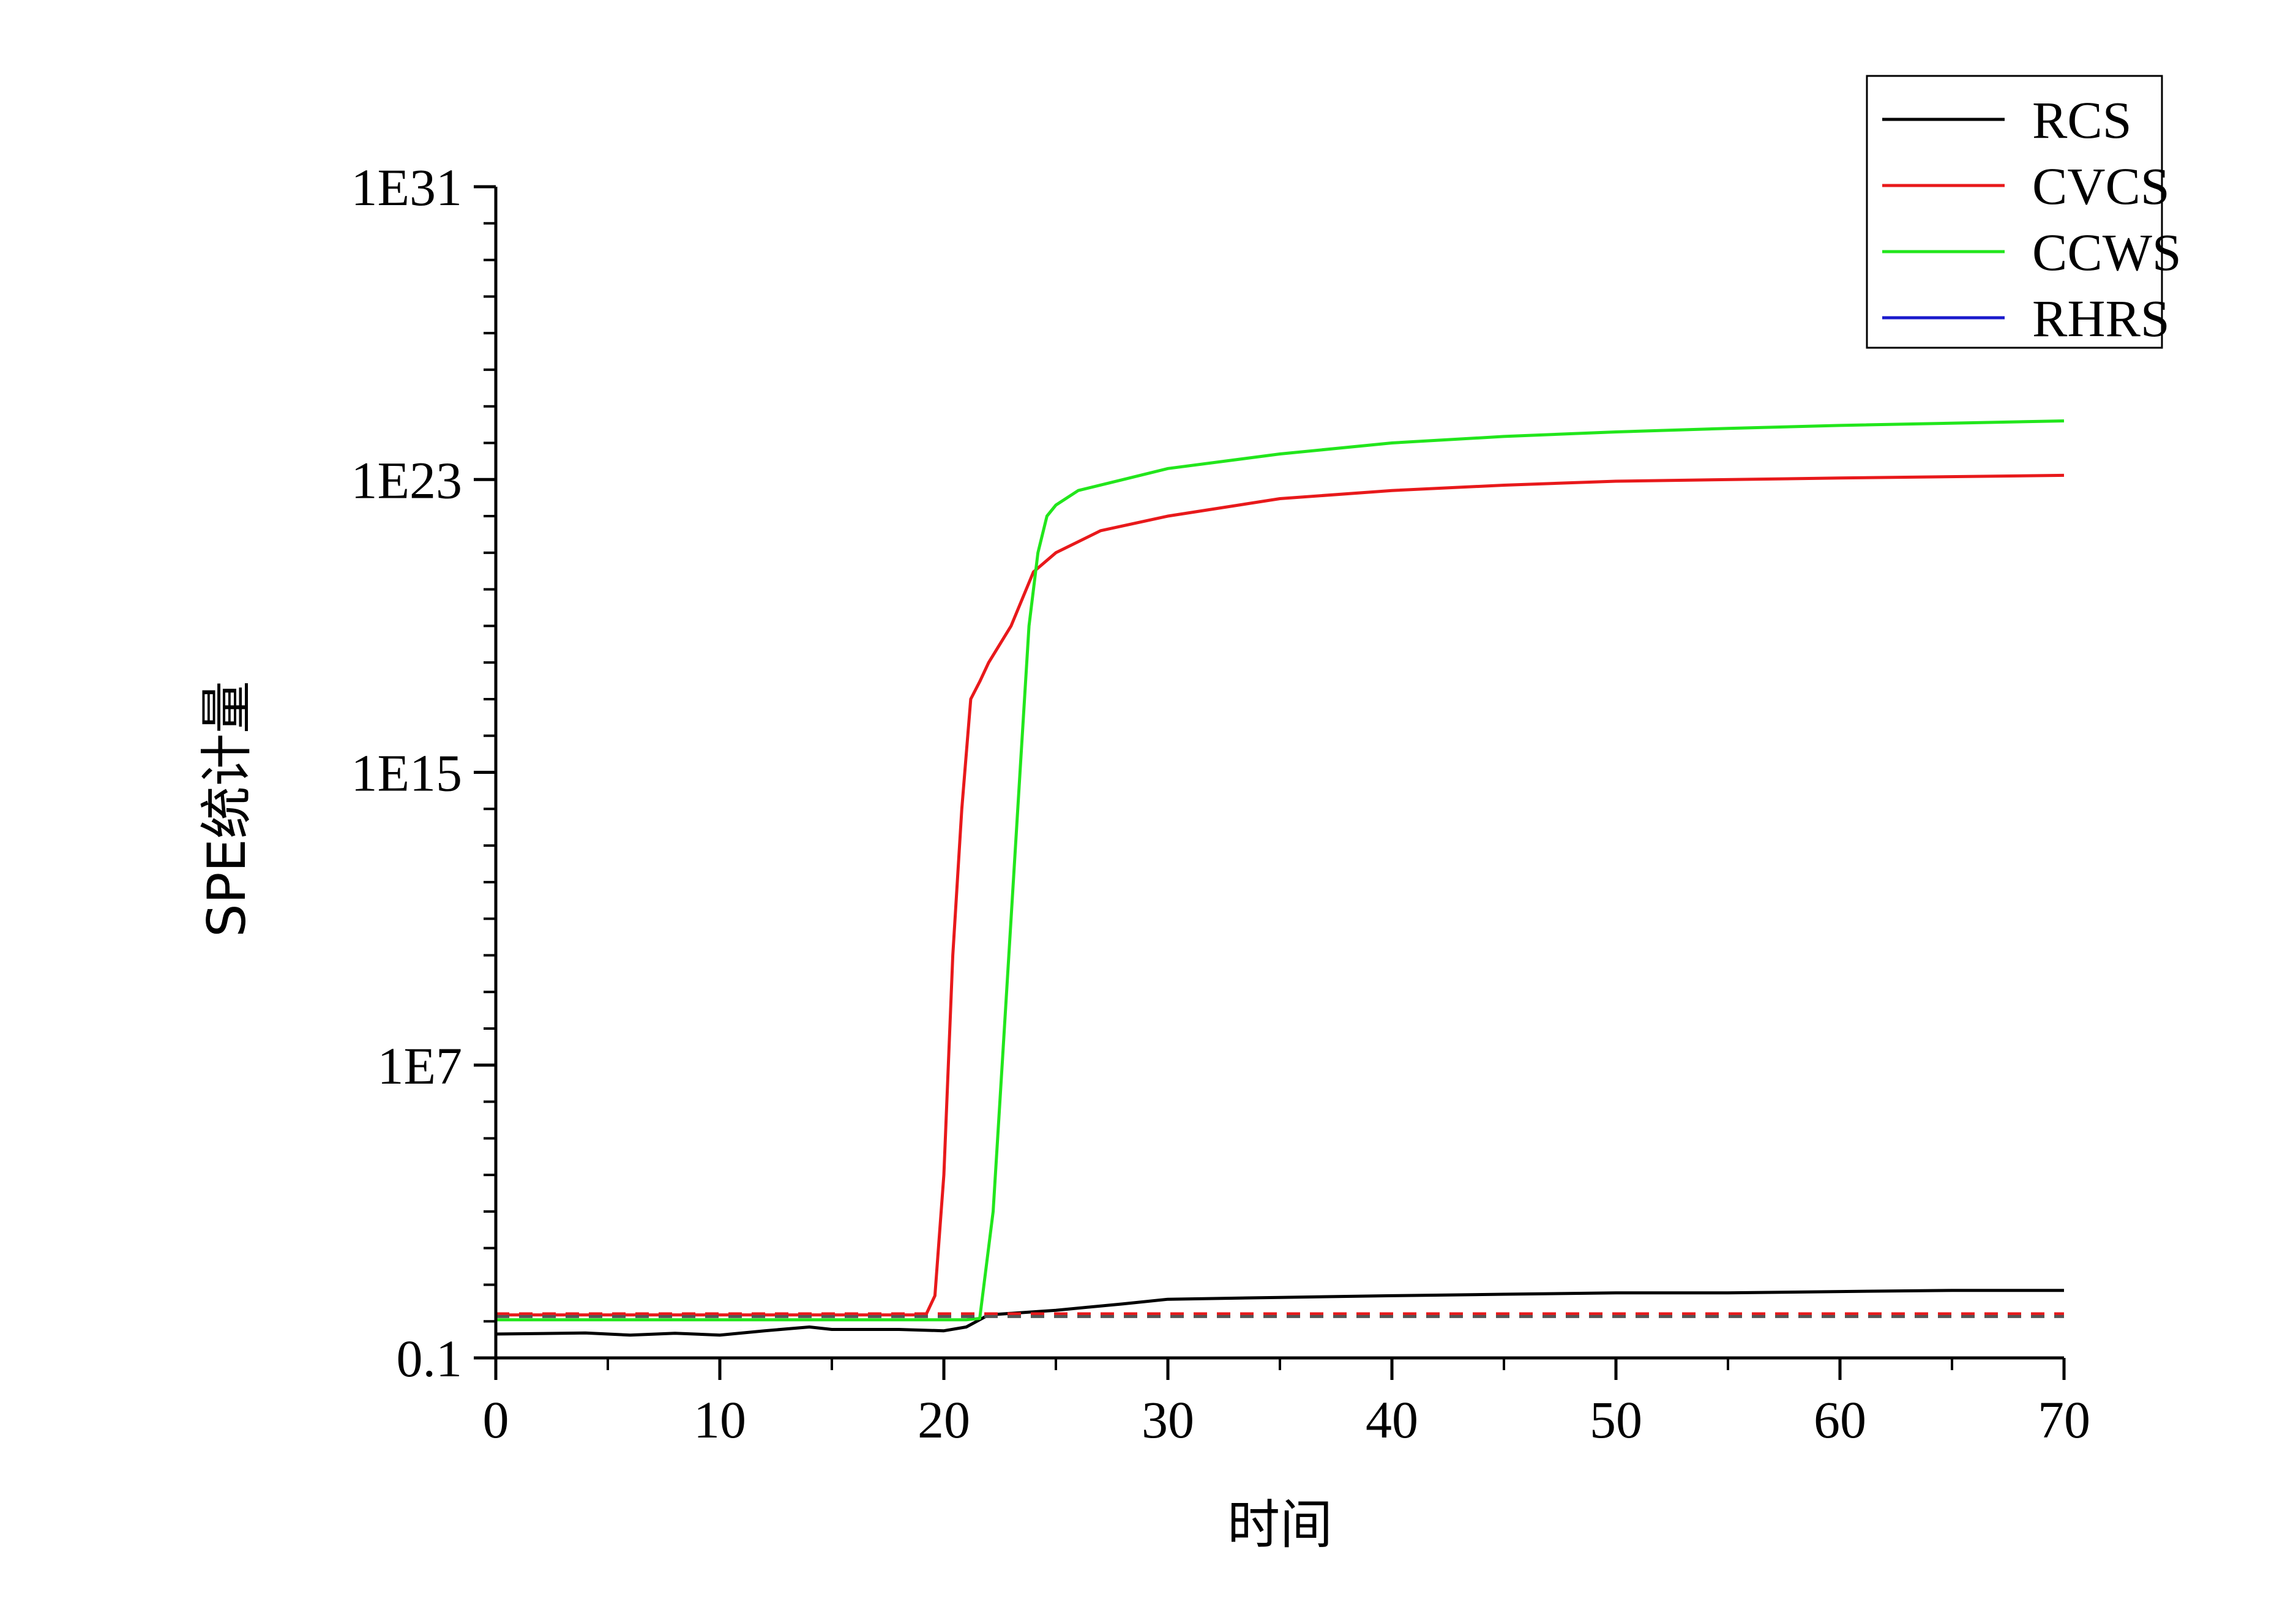 The height and width of the screenshot is (1623, 2296). I want to click on legend-label-ccws: CCWS, so click(2107, 253).